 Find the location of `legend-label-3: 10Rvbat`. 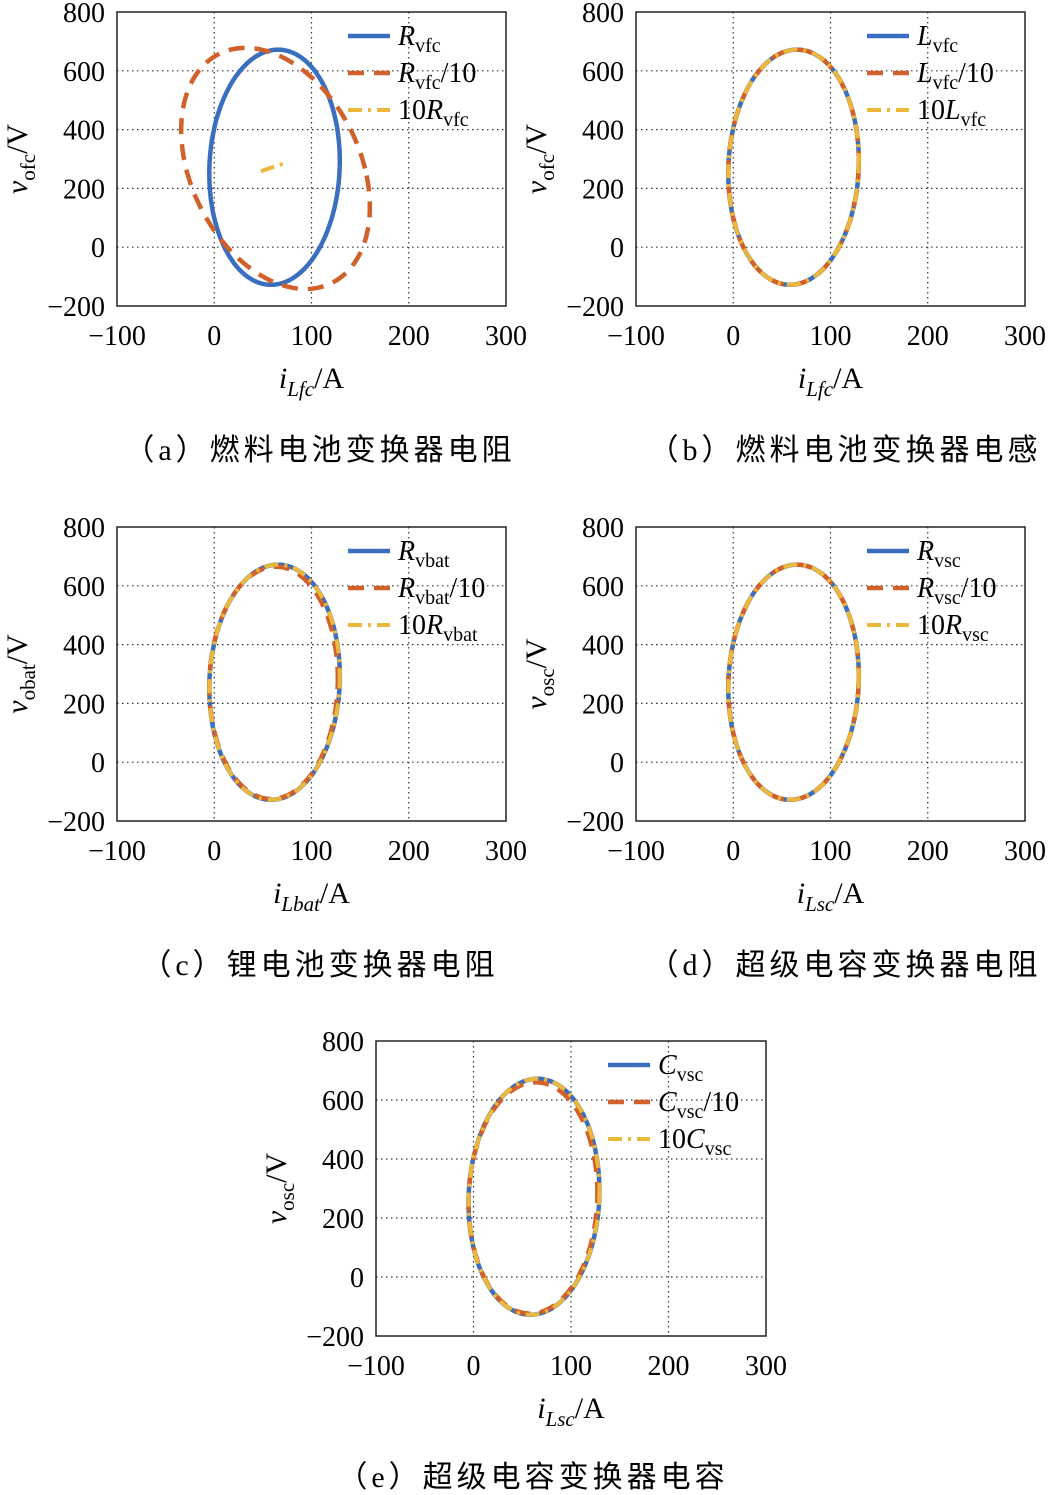

legend-label-3: 10Rvbat is located at coordinates (438, 628).